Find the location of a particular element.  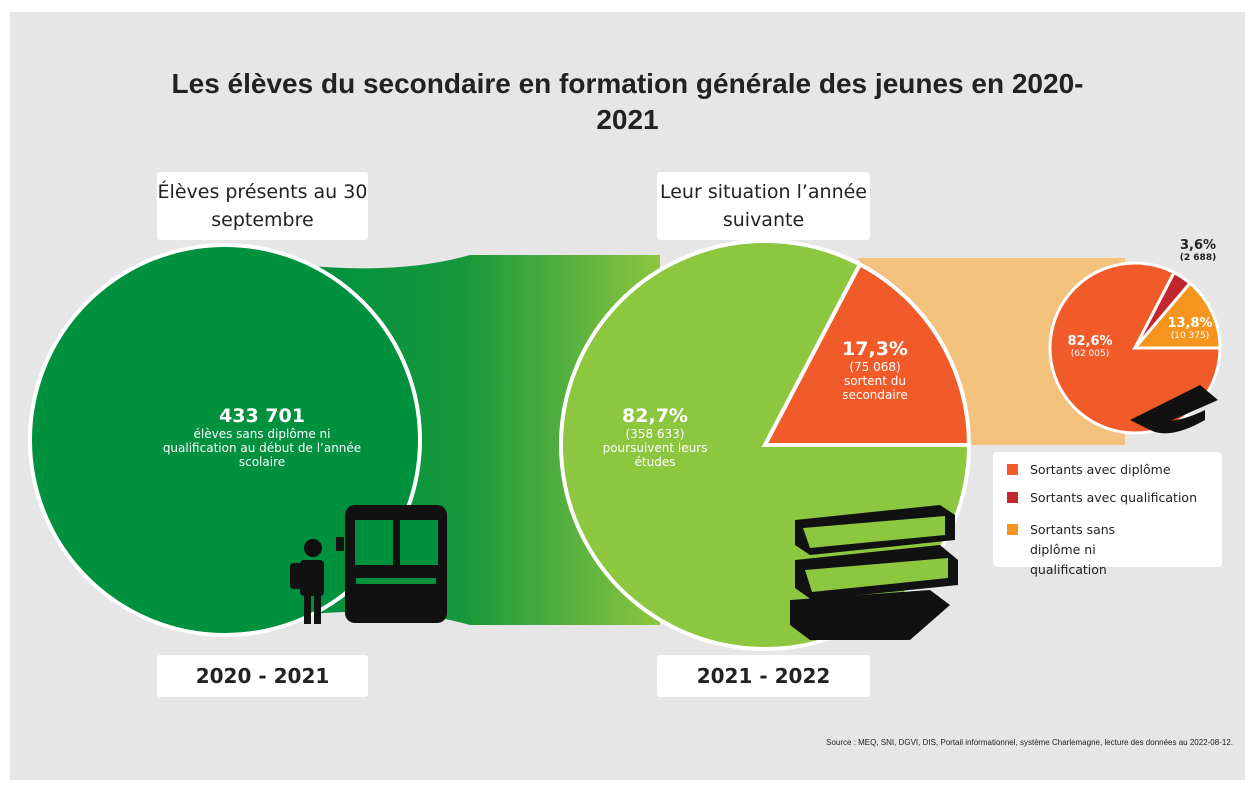

middle-header: Leur situation l’année suivante is located at coordinates (763, 206).